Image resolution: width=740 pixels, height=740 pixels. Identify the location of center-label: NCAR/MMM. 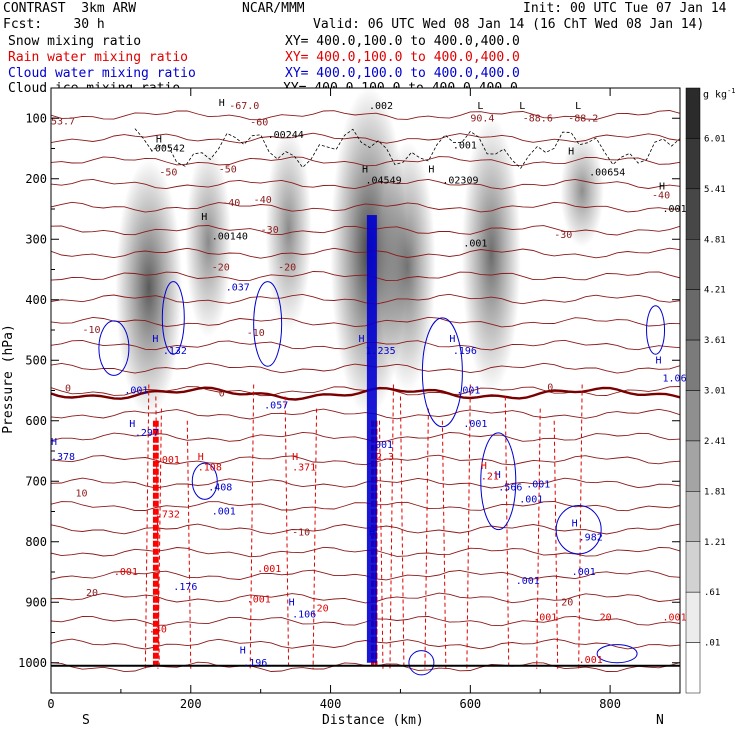
(273, 8).